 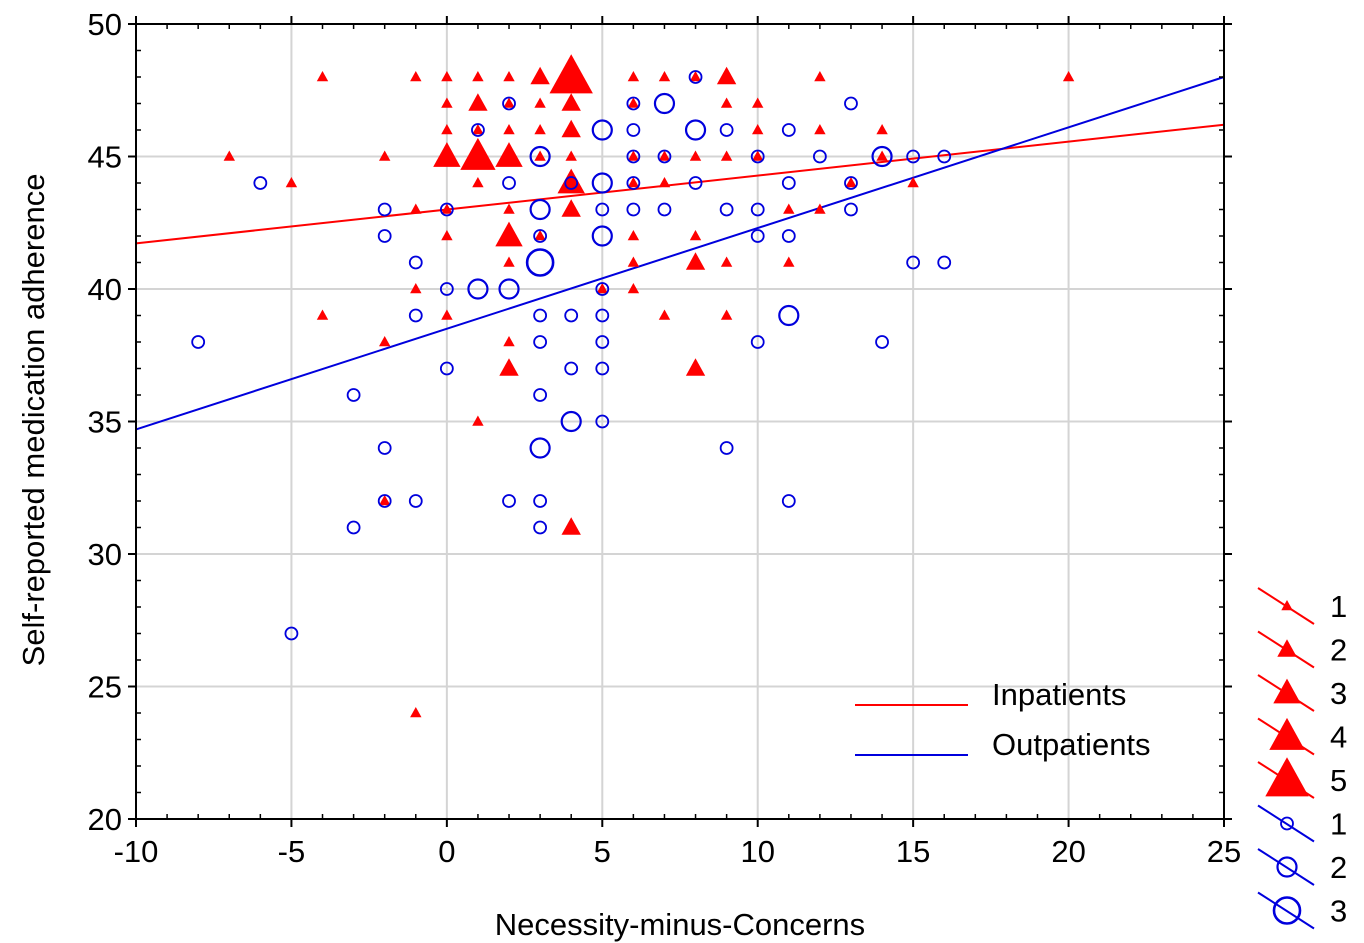 What do you see at coordinates (680, 924) in the screenshot?
I see `x-axis-title: Necessity-minus-Concerns` at bounding box center [680, 924].